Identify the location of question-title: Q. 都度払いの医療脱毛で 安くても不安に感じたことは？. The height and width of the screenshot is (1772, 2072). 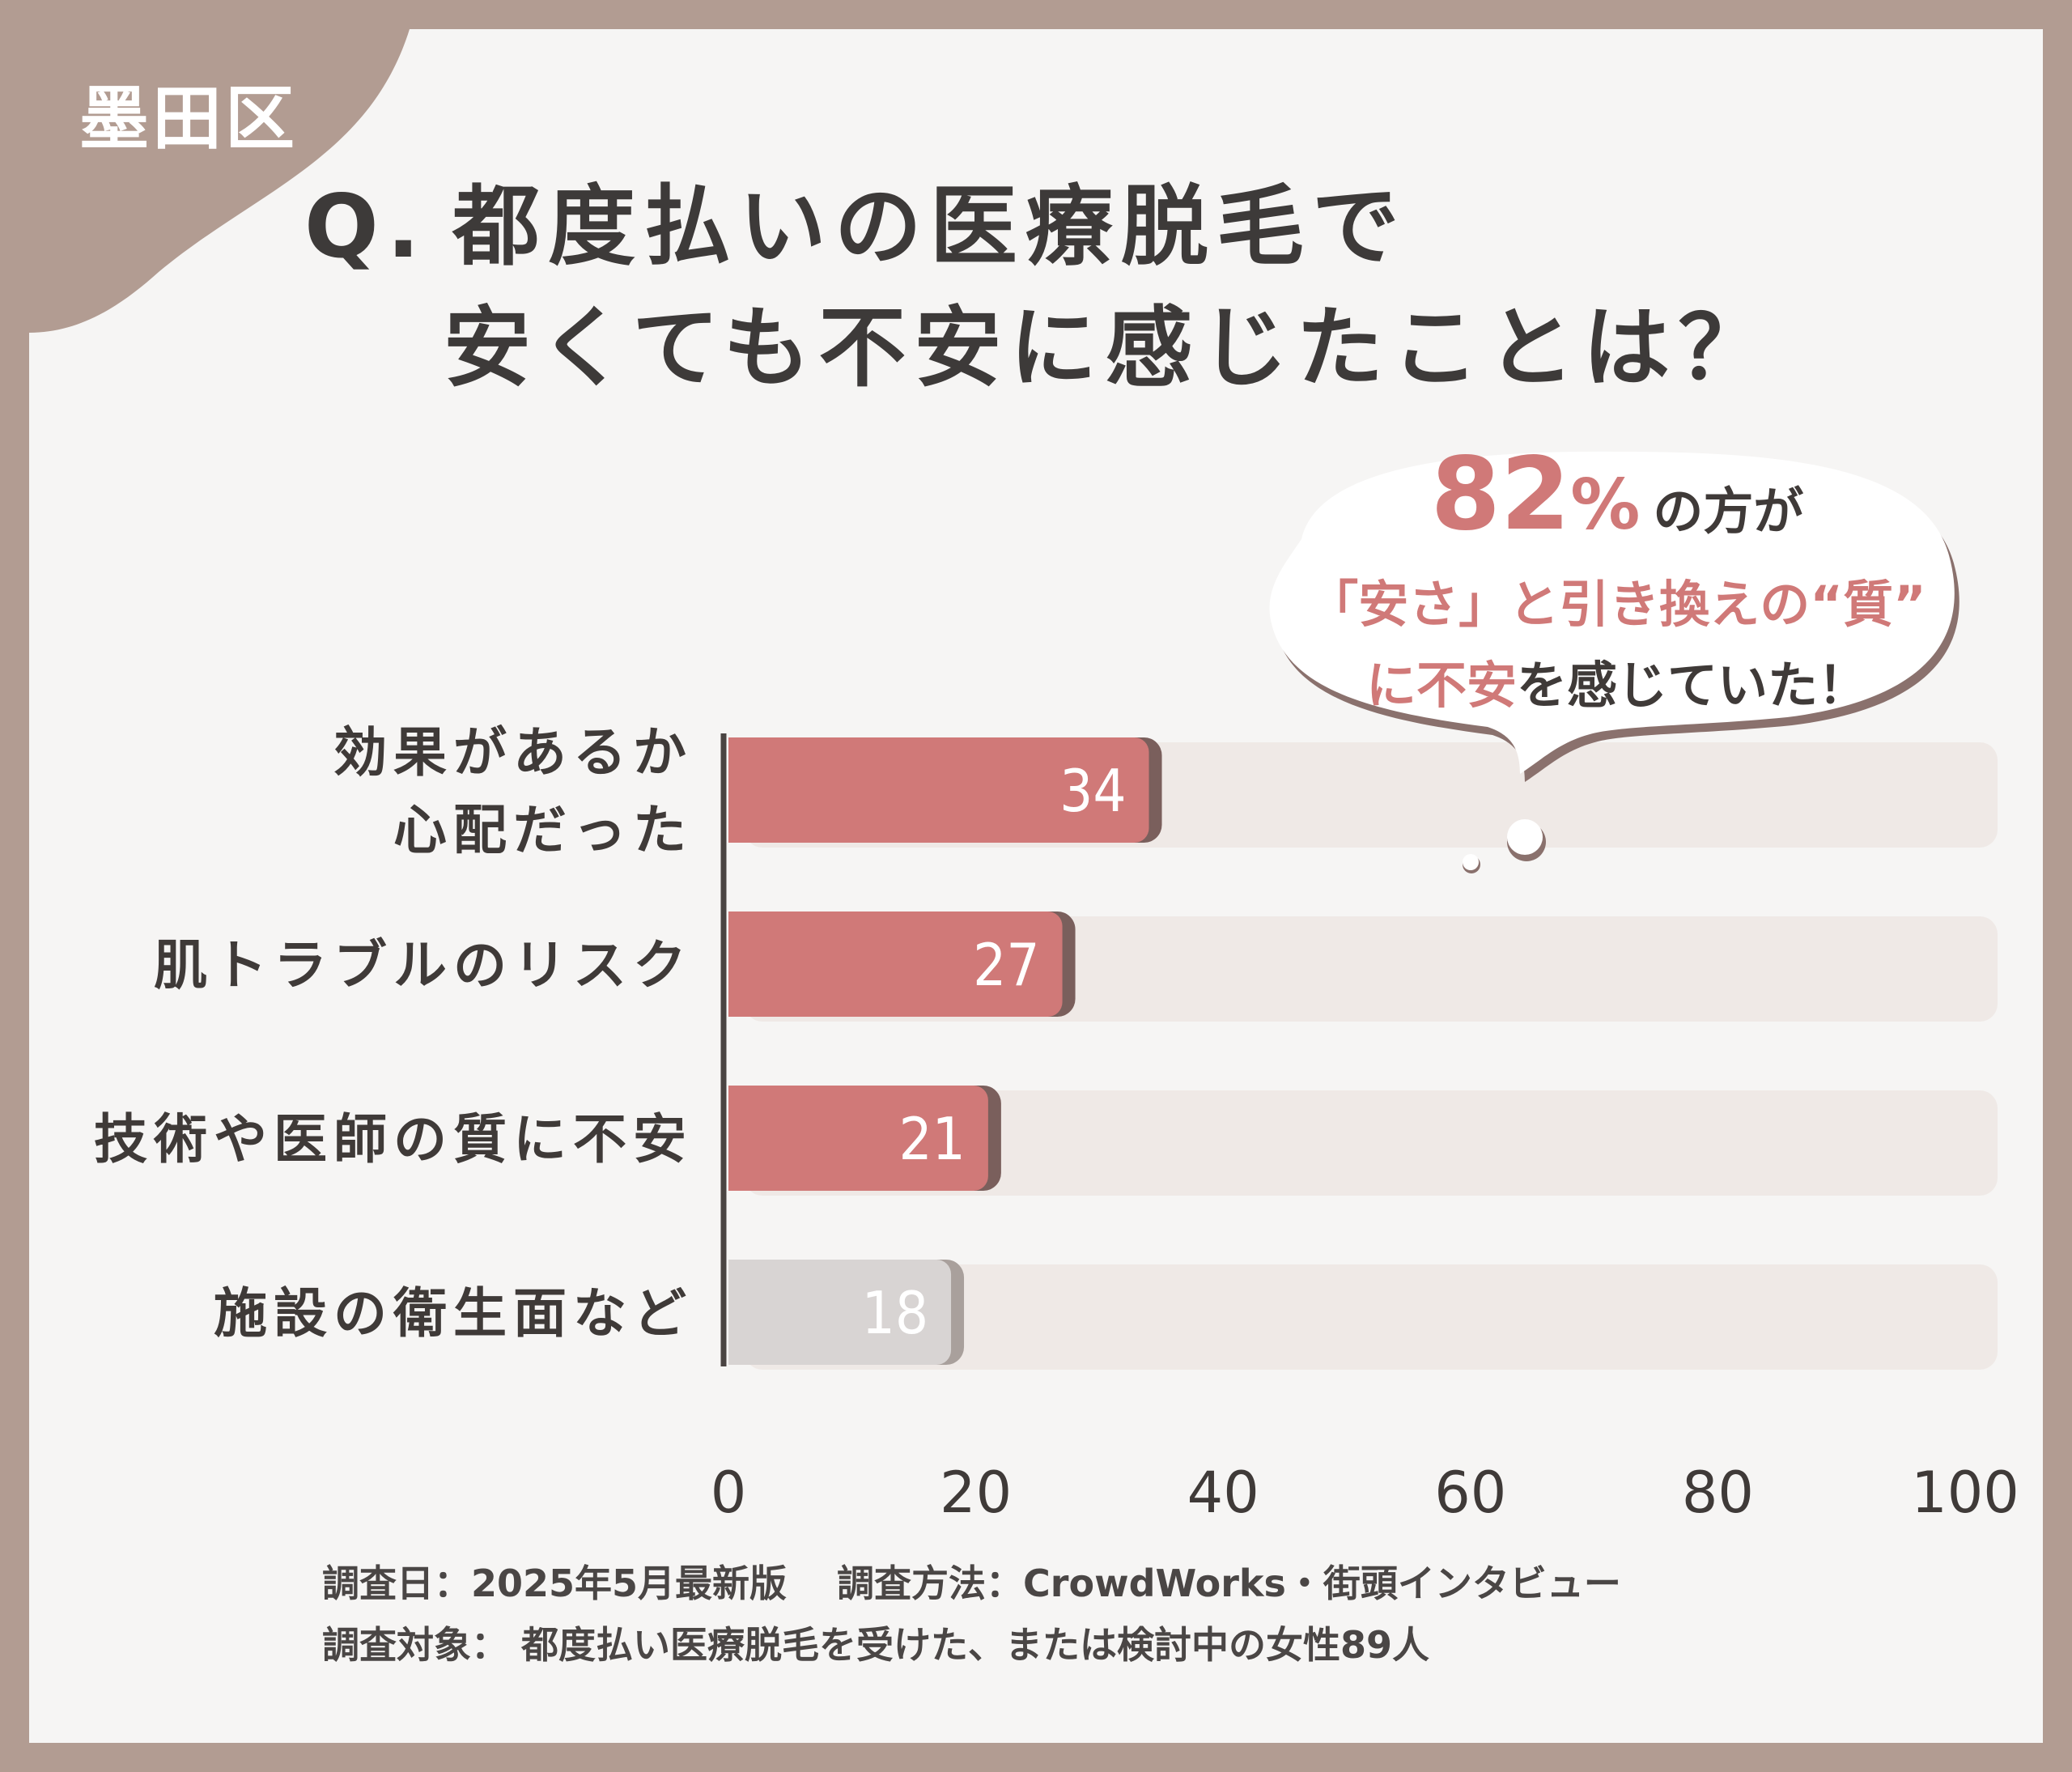
(1113, 288).